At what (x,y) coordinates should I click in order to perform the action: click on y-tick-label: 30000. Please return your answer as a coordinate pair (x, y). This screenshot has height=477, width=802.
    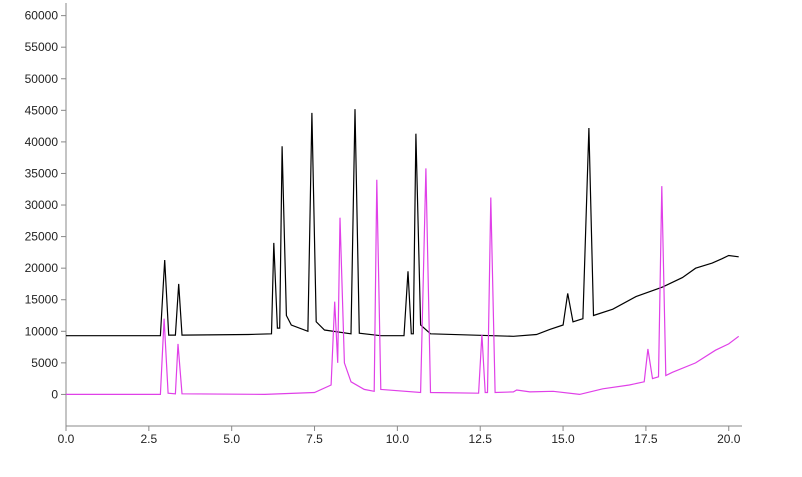
    Looking at the image, I should click on (42, 205).